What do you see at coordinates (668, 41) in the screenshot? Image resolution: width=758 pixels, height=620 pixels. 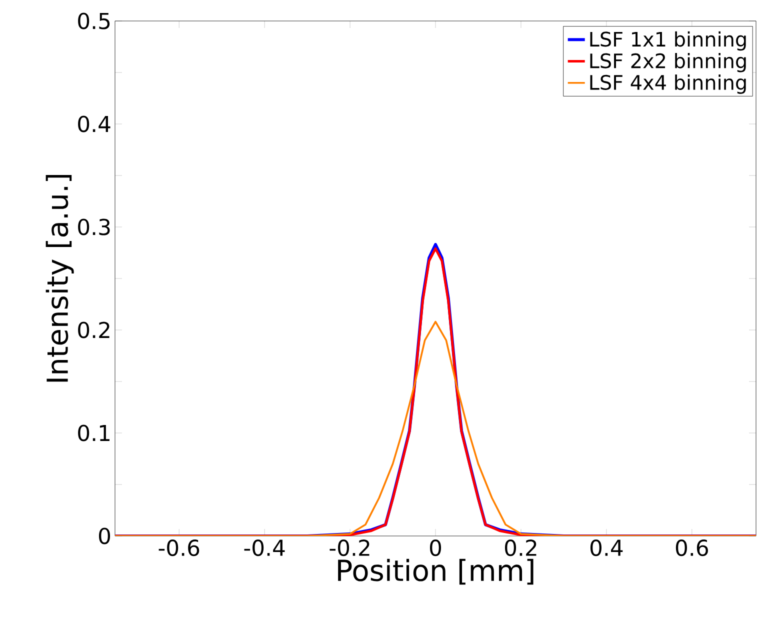 I see `legend-label: LSF 1x1 binning` at bounding box center [668, 41].